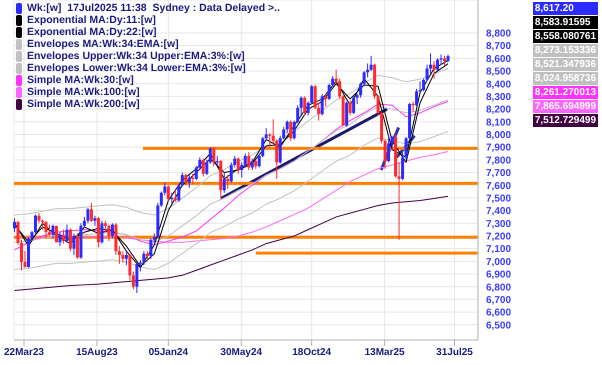  I want to click on y-tick-label: 6,700, so click(499, 300).